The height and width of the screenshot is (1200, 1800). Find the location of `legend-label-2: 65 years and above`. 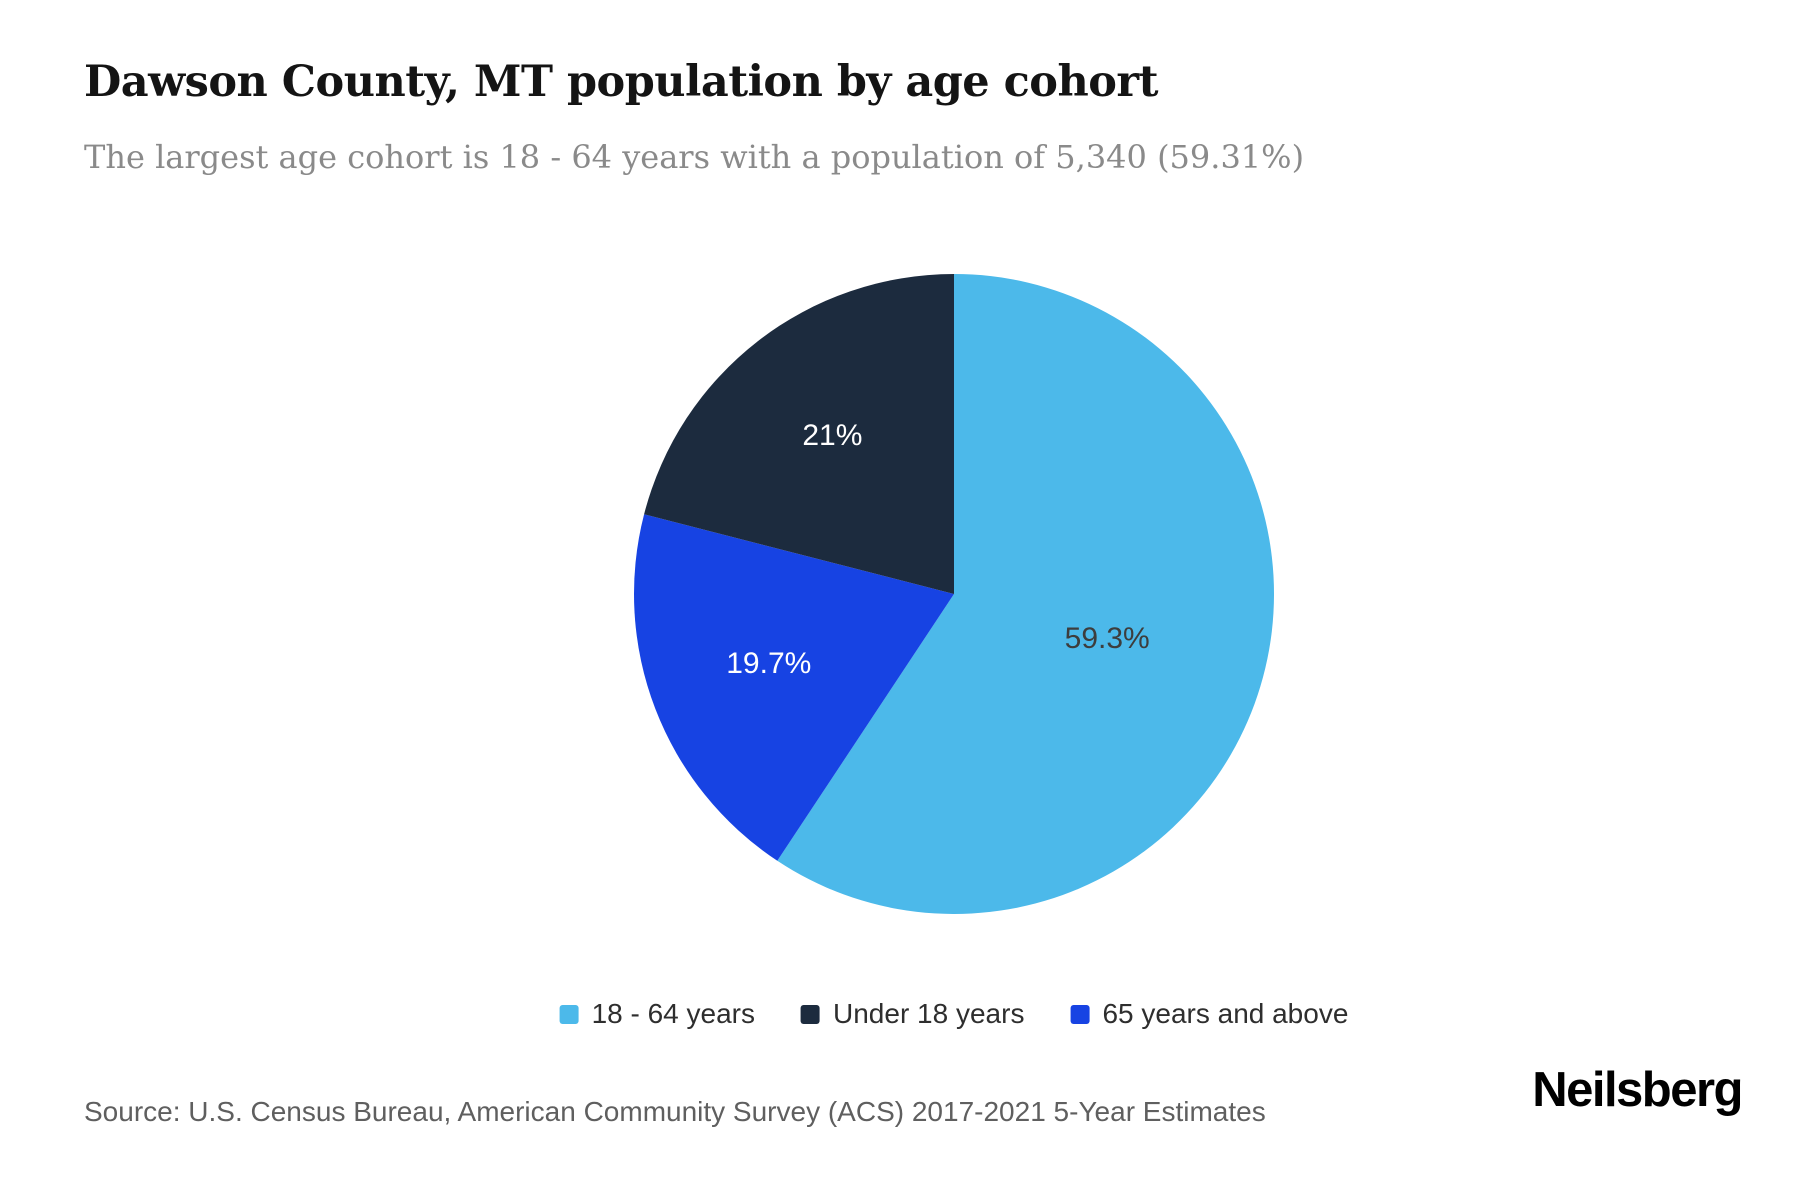

legend-label-2: 65 years and above is located at coordinates (1225, 1013).